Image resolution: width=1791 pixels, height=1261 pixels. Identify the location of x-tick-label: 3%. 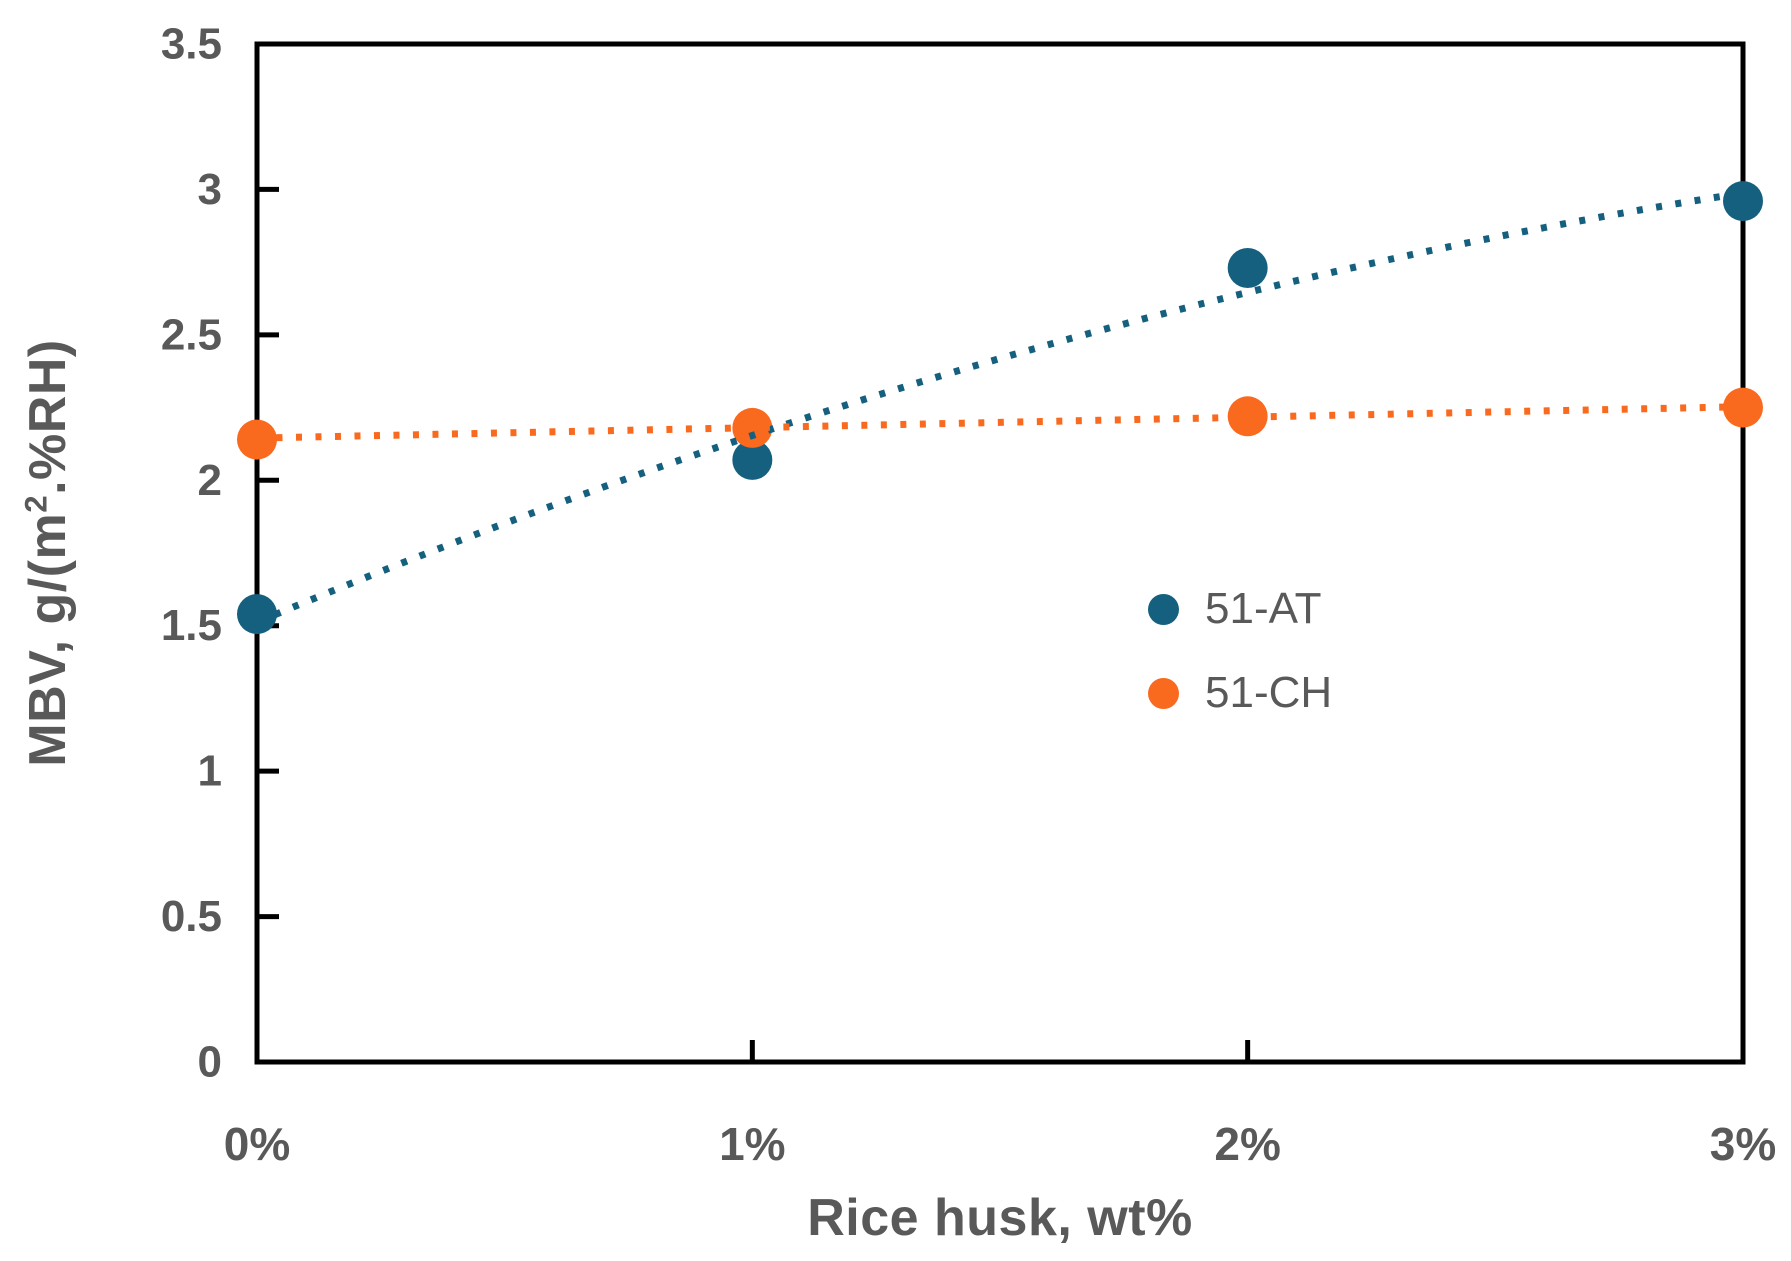
(1743, 1144).